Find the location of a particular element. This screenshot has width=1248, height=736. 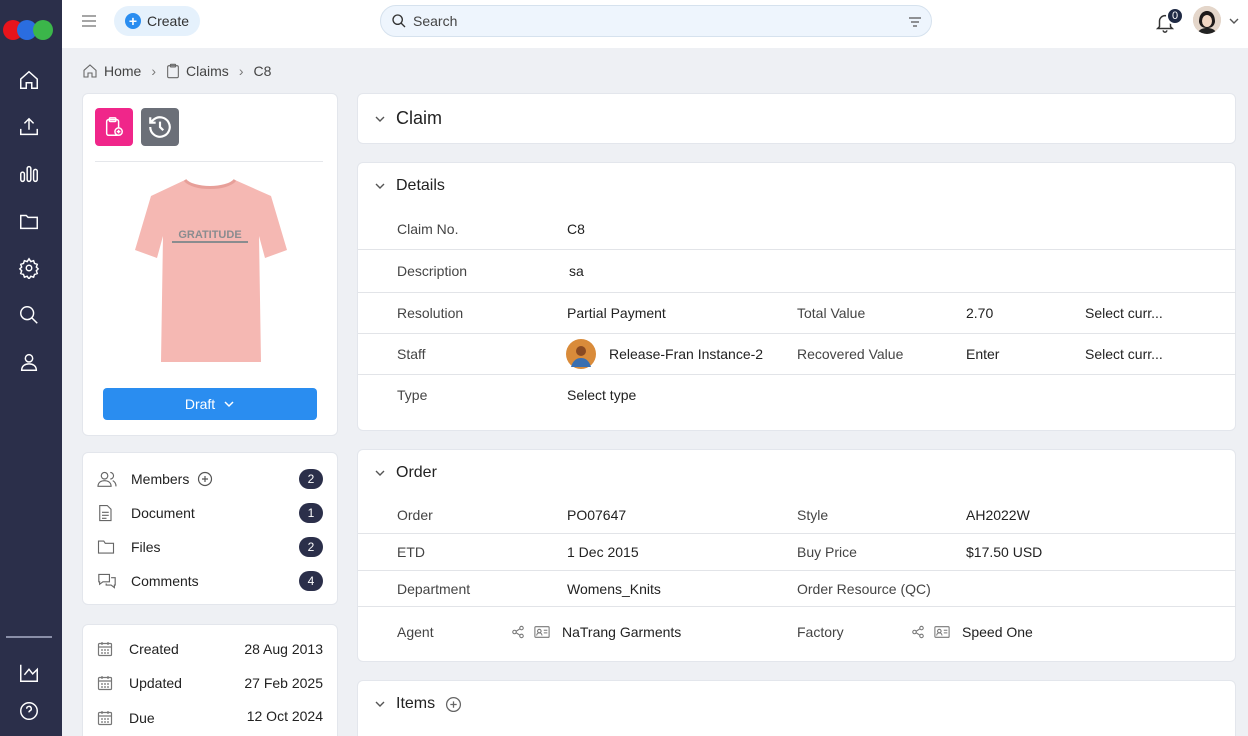

analytics-icon is located at coordinates (29, 174).